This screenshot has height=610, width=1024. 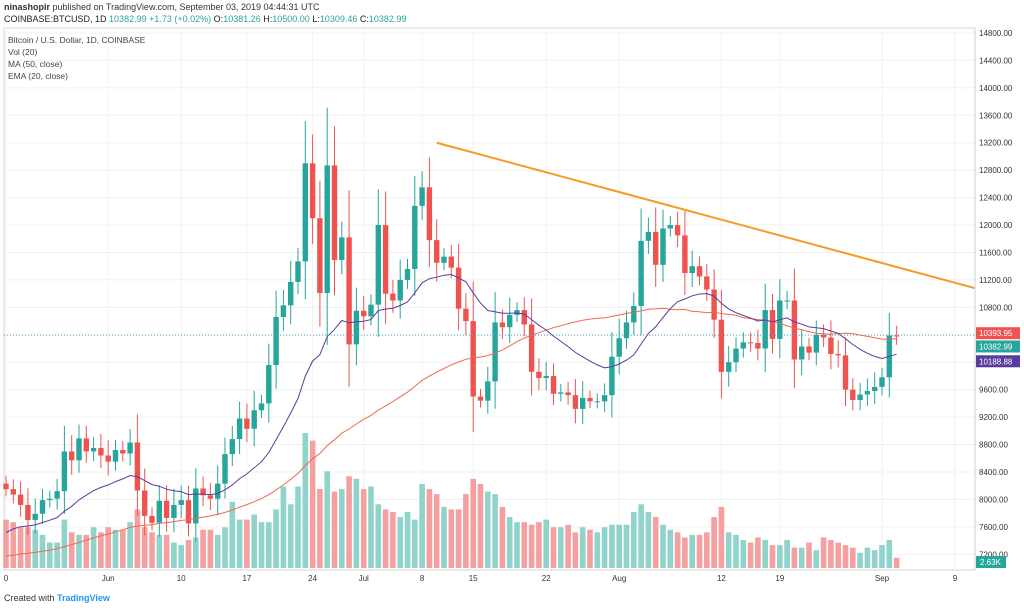 What do you see at coordinates (364, 19) in the screenshot?
I see `close-label: C:` at bounding box center [364, 19].